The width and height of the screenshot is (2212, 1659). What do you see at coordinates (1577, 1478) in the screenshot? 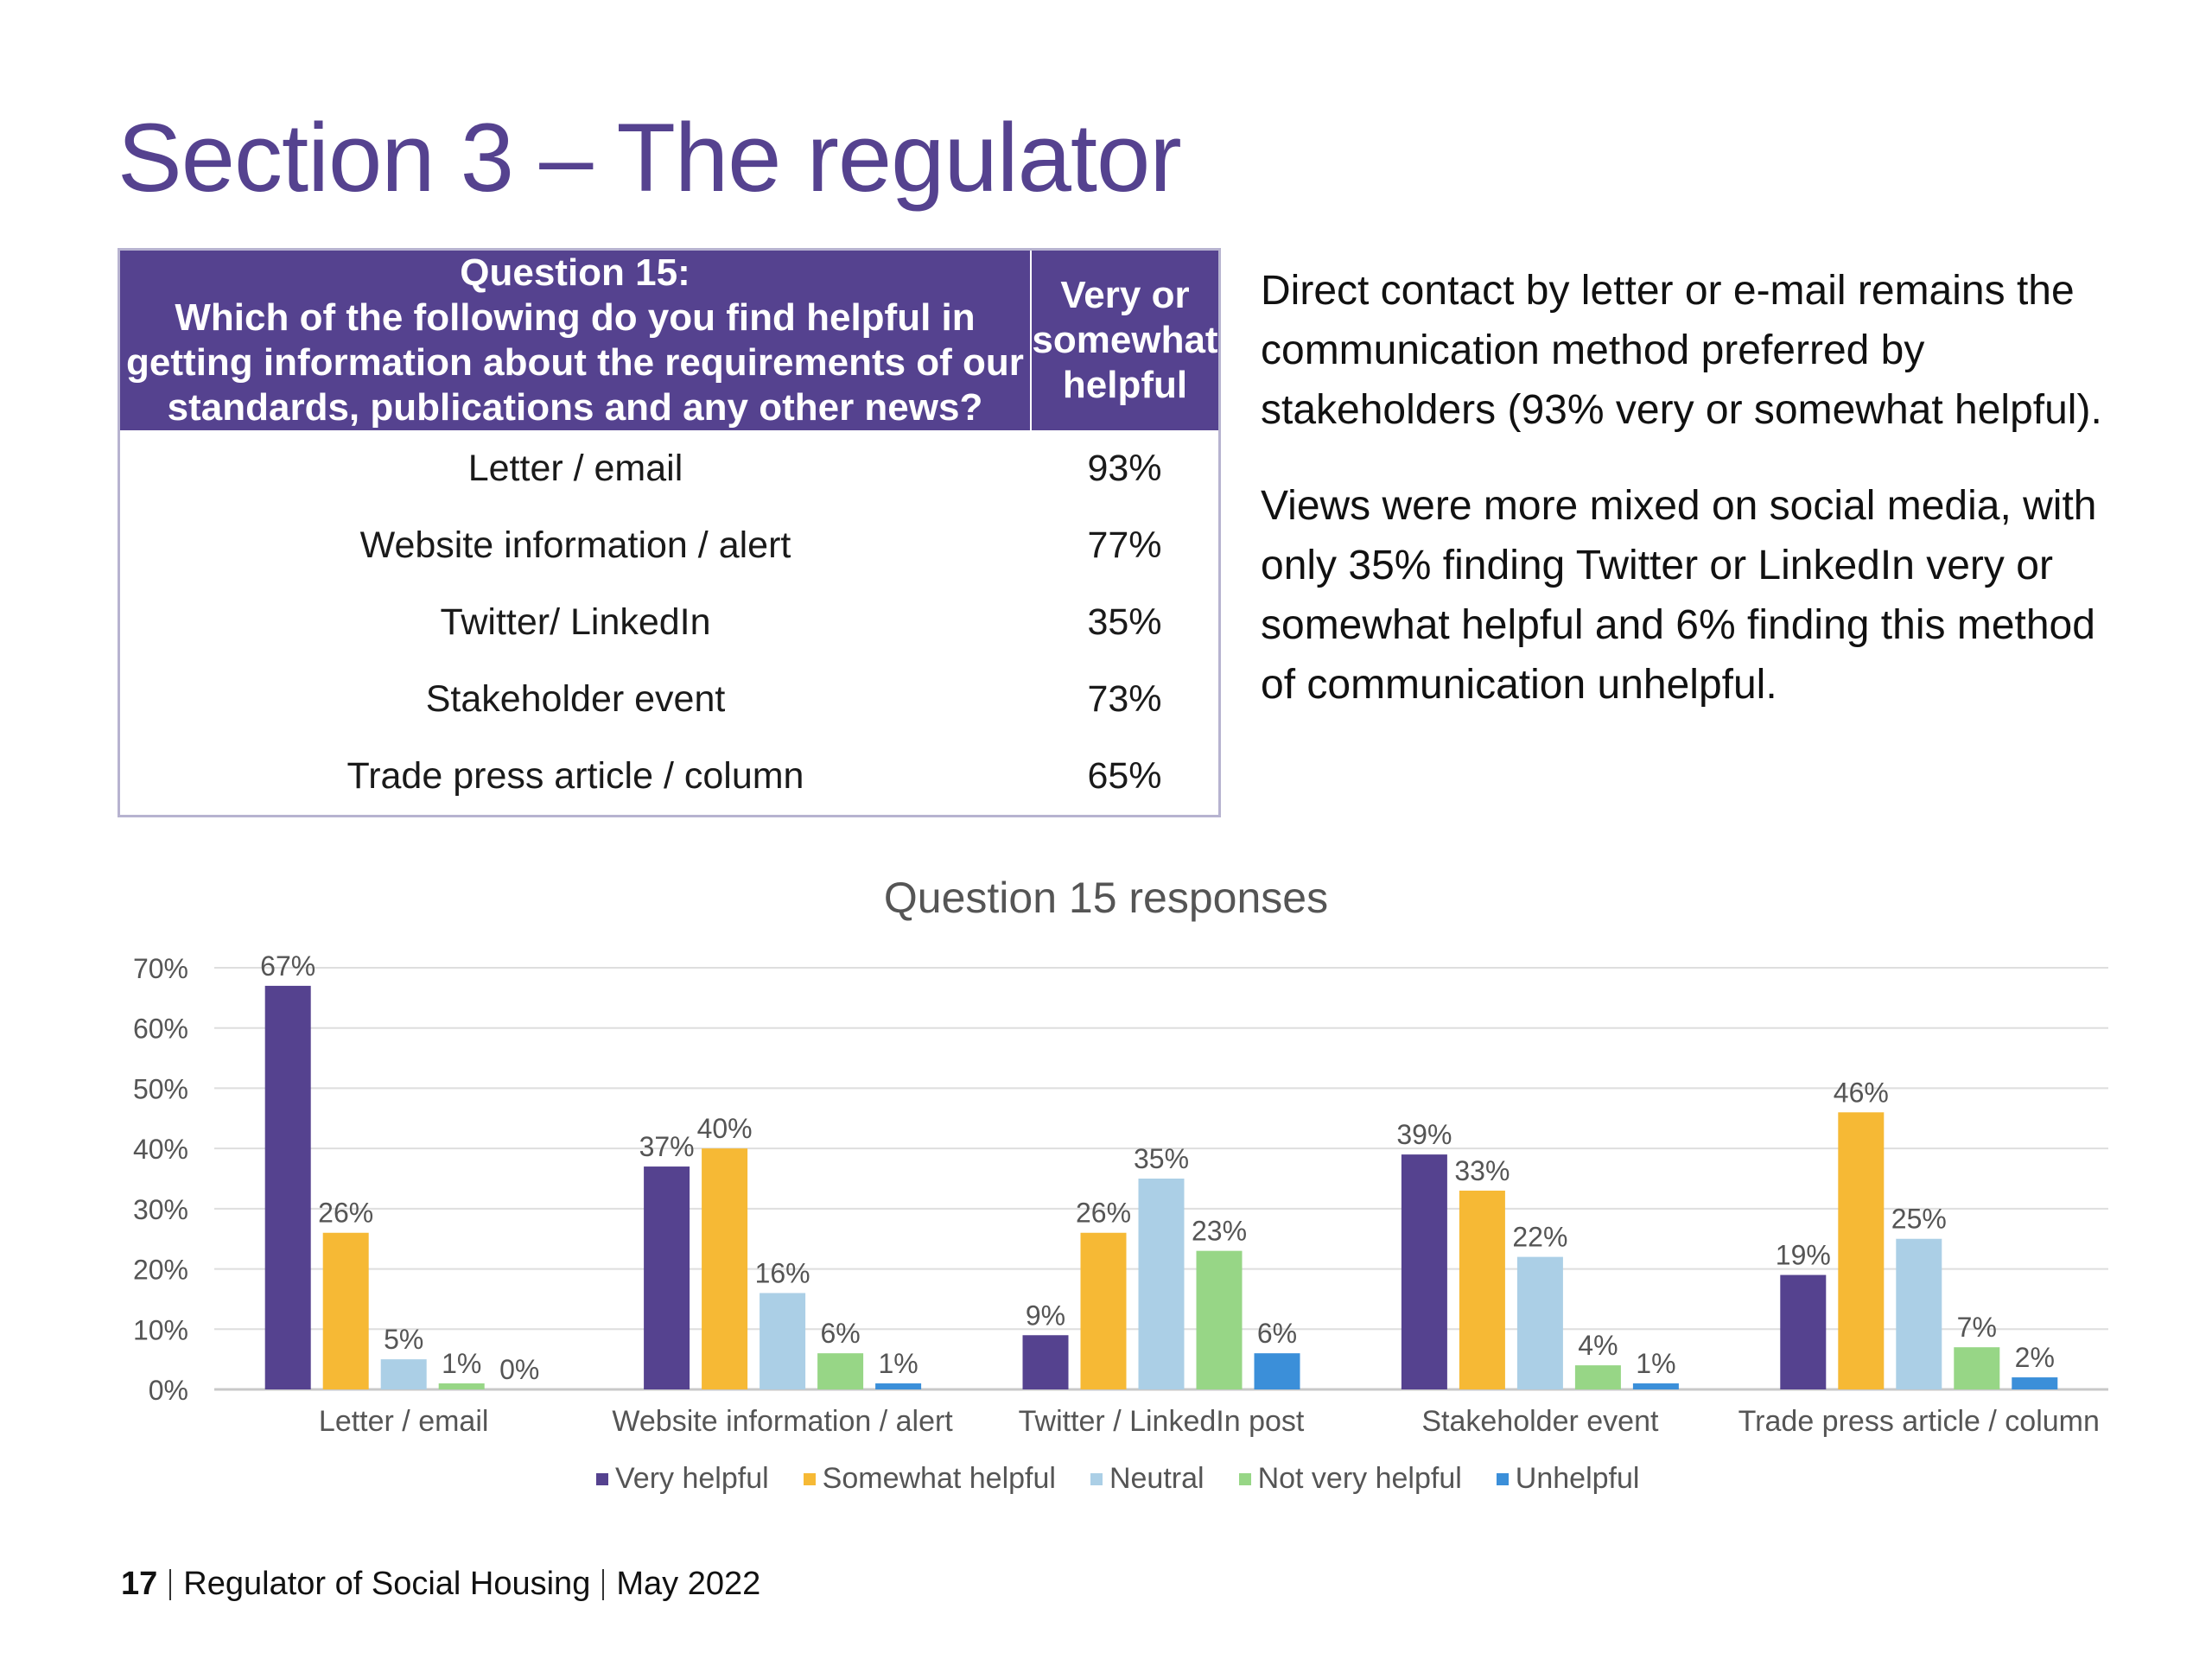
I see `legend-label: Unhelpful` at bounding box center [1577, 1478].